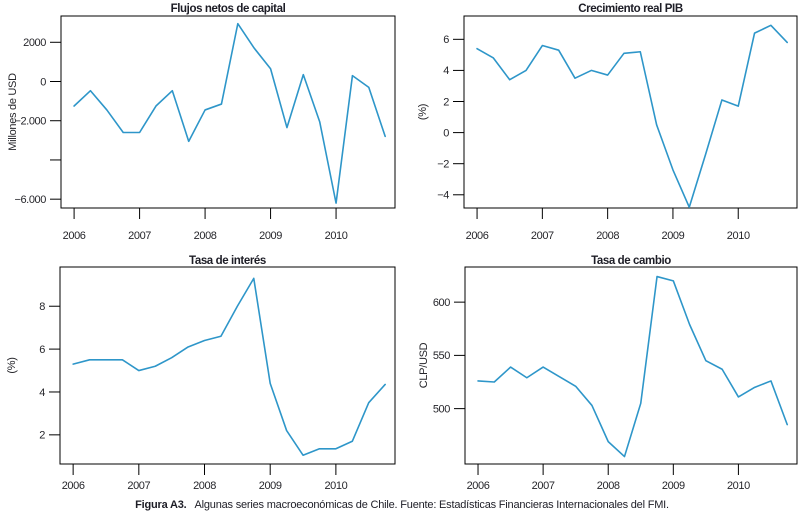 The width and height of the screenshot is (804, 517). Describe the element at coordinates (228, 9) in the screenshot. I see `chart-title: Flujos netos de capital` at that location.